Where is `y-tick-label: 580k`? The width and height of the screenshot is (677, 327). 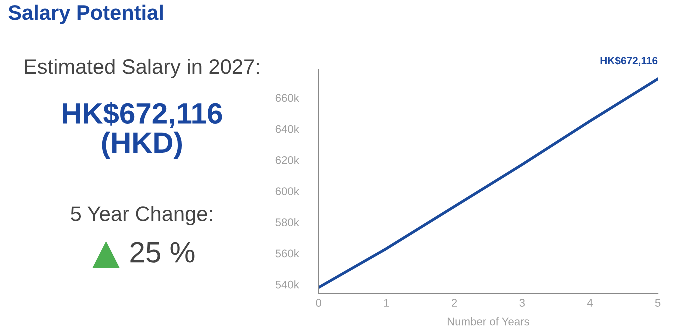
y-tick-label: 580k is located at coordinates (288, 222).